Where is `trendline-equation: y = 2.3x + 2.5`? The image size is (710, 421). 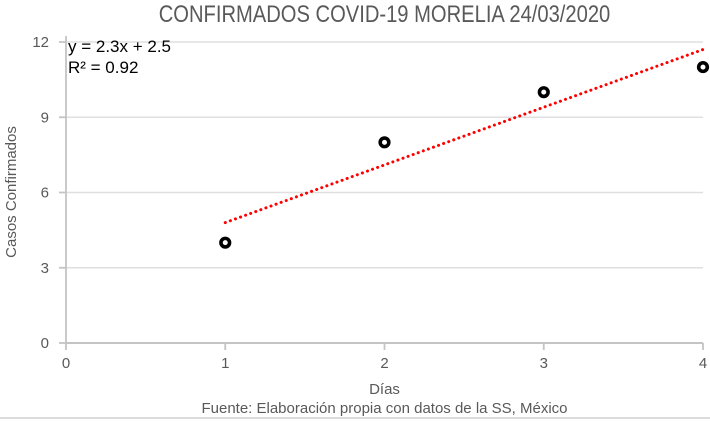
trendline-equation: y = 2.3x + 2.5 is located at coordinates (120, 46).